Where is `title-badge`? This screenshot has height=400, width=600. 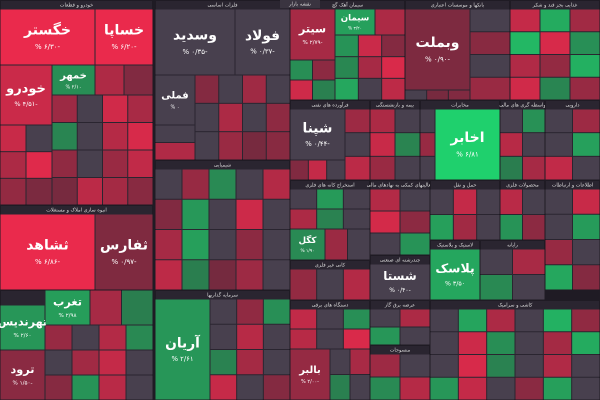 title-badge is located at coordinates (300, 4).